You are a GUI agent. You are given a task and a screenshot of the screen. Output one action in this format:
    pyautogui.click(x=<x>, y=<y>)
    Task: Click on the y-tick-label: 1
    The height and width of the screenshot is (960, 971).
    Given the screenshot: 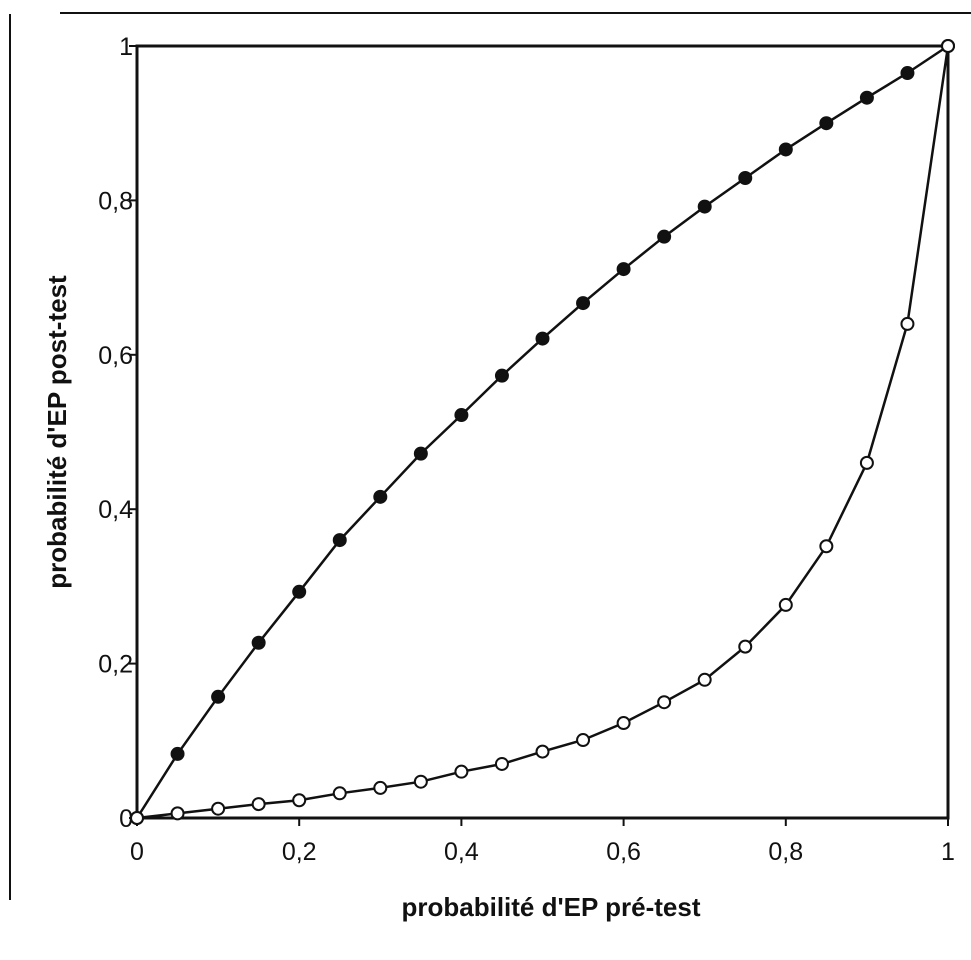 What is the action you would take?
    pyautogui.click(x=126, y=47)
    